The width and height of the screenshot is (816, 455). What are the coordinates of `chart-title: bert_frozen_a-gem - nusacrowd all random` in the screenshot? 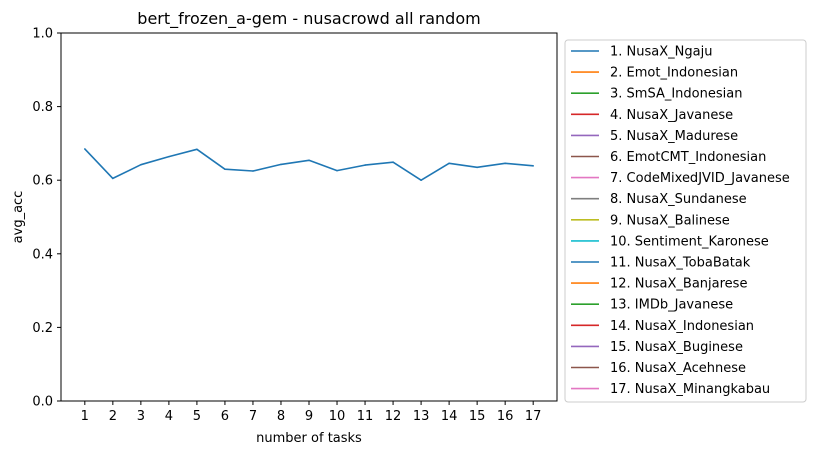 It's located at (308, 19).